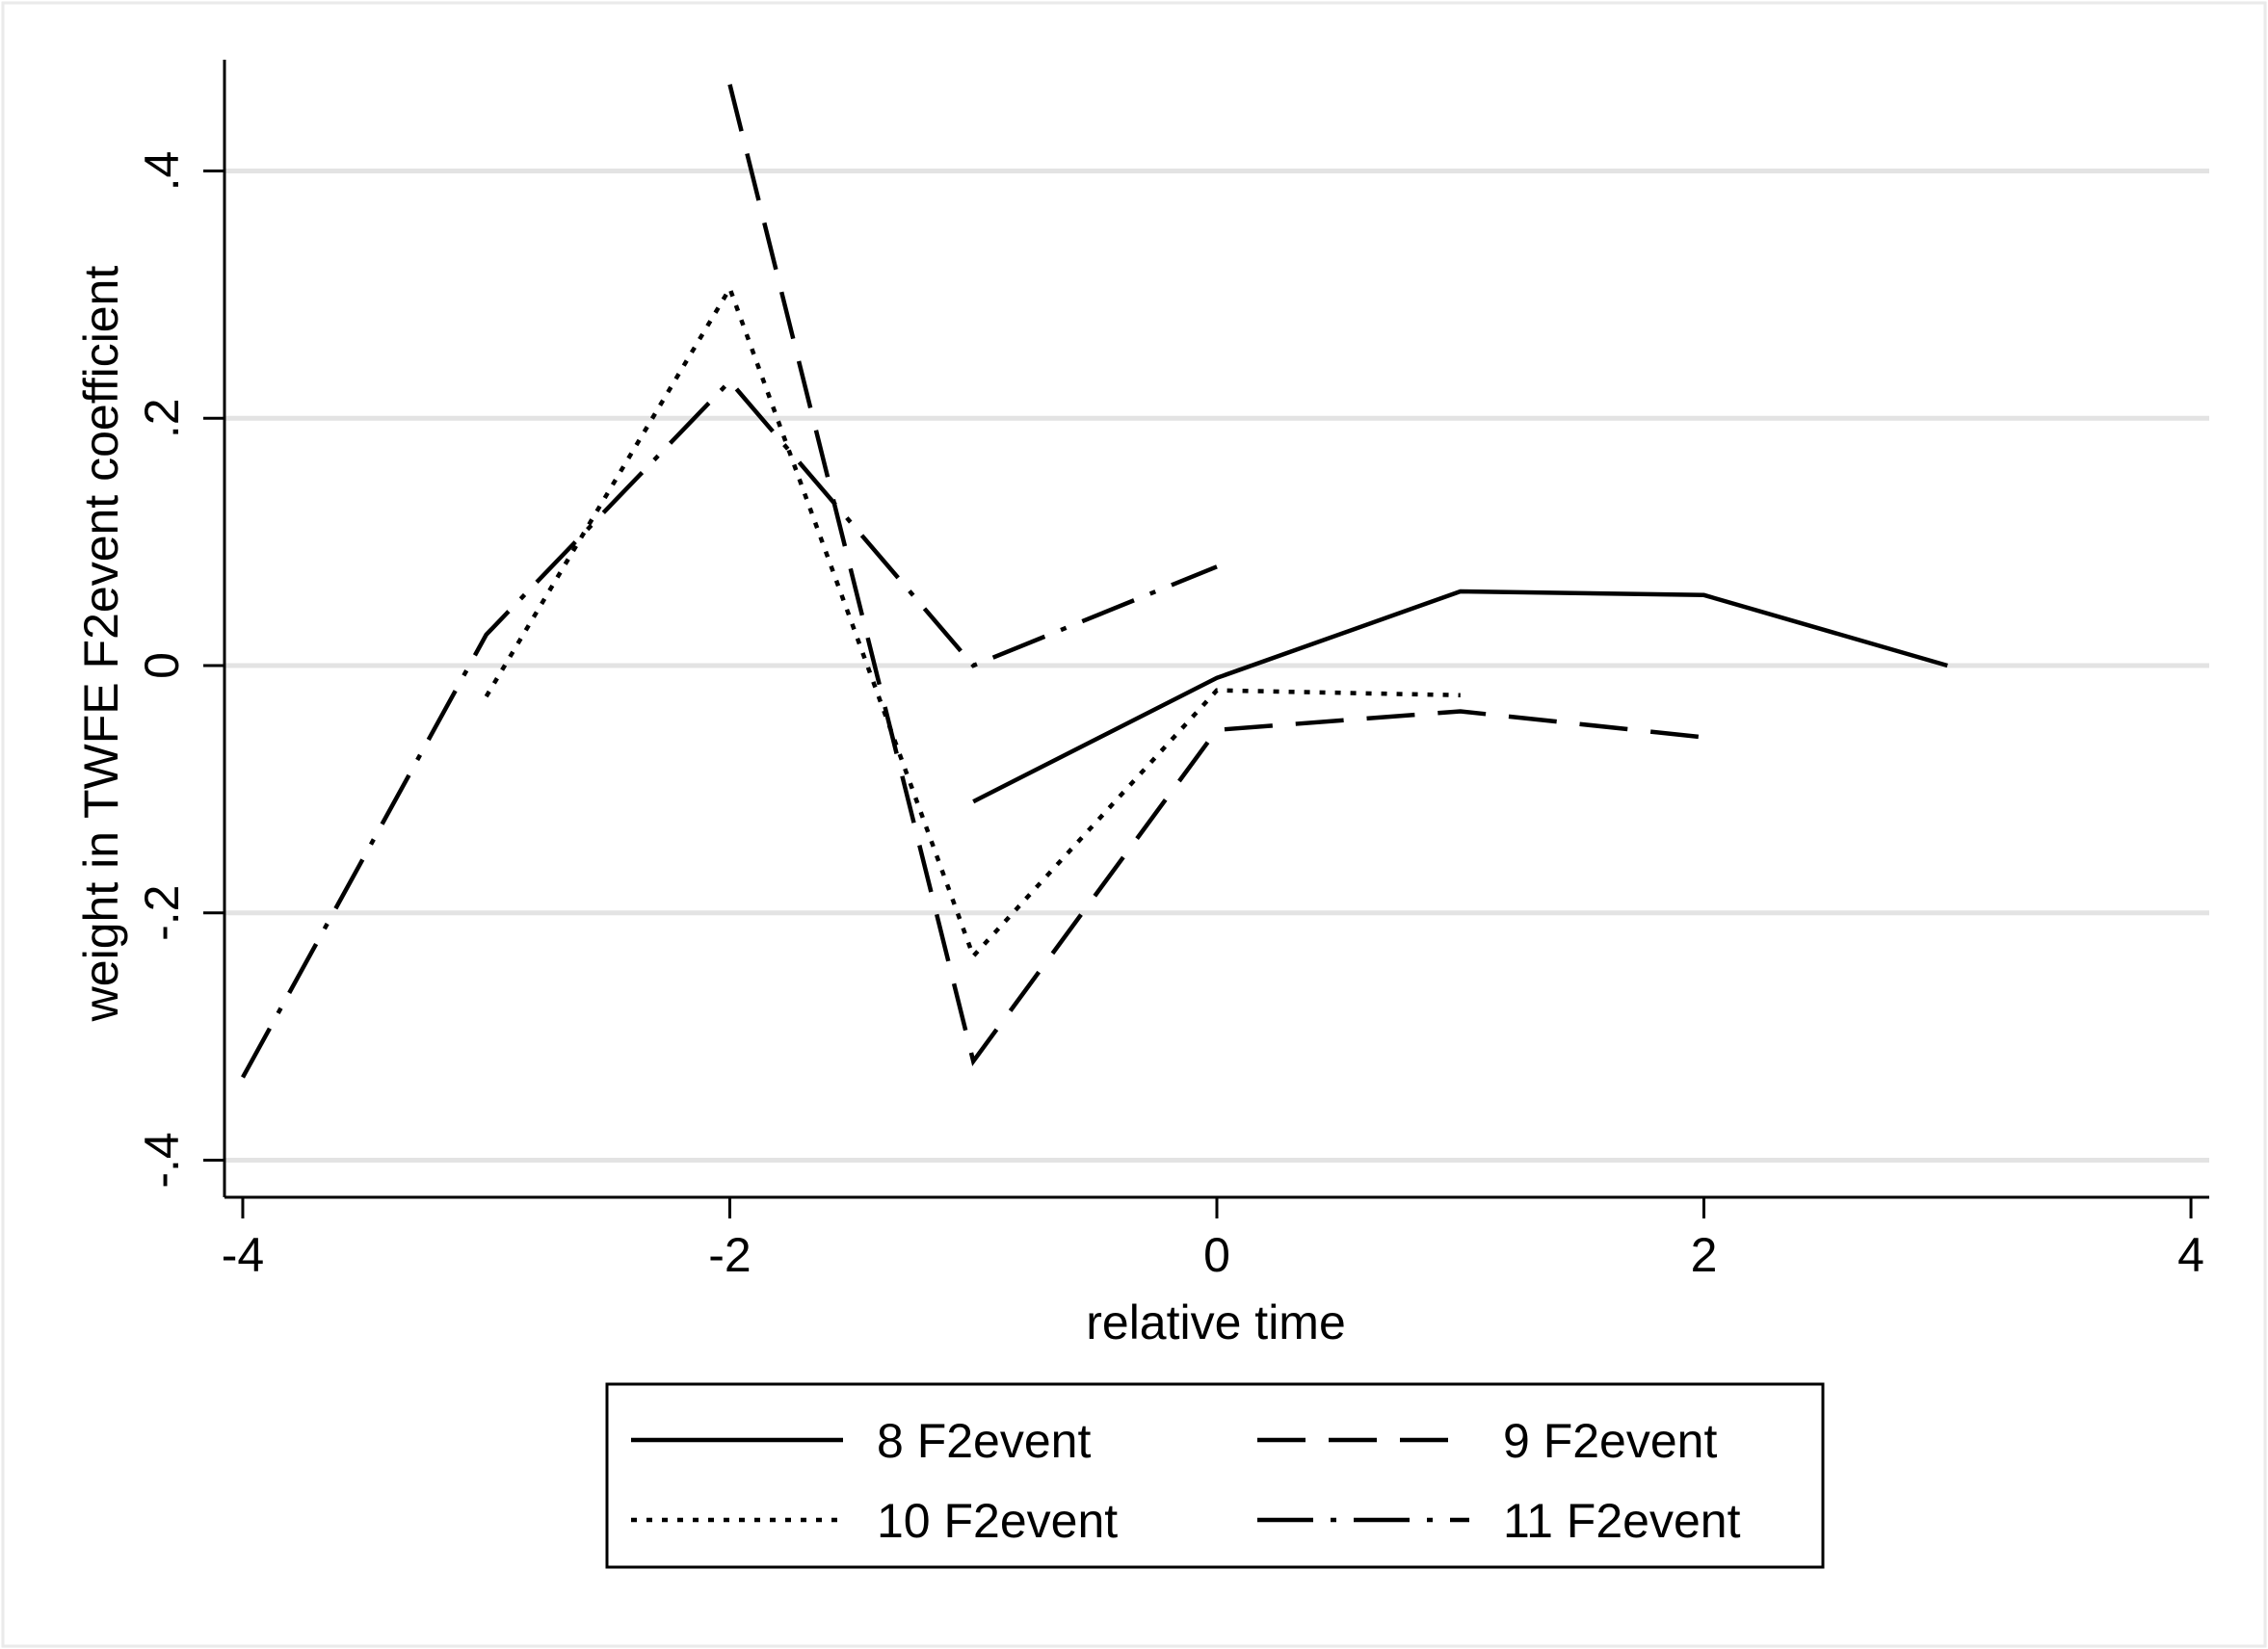  What do you see at coordinates (997, 1521) in the screenshot?
I see `legend-label-3: 10 F2event` at bounding box center [997, 1521].